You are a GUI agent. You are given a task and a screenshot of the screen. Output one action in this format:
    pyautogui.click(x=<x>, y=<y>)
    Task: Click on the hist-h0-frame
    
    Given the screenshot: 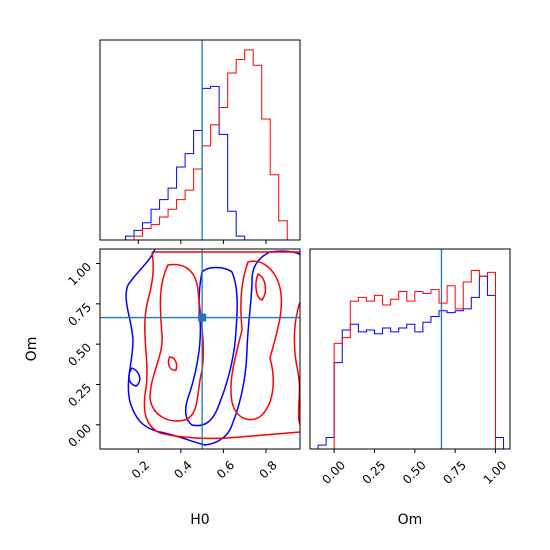 What is the action you would take?
    pyautogui.click(x=200, y=140)
    